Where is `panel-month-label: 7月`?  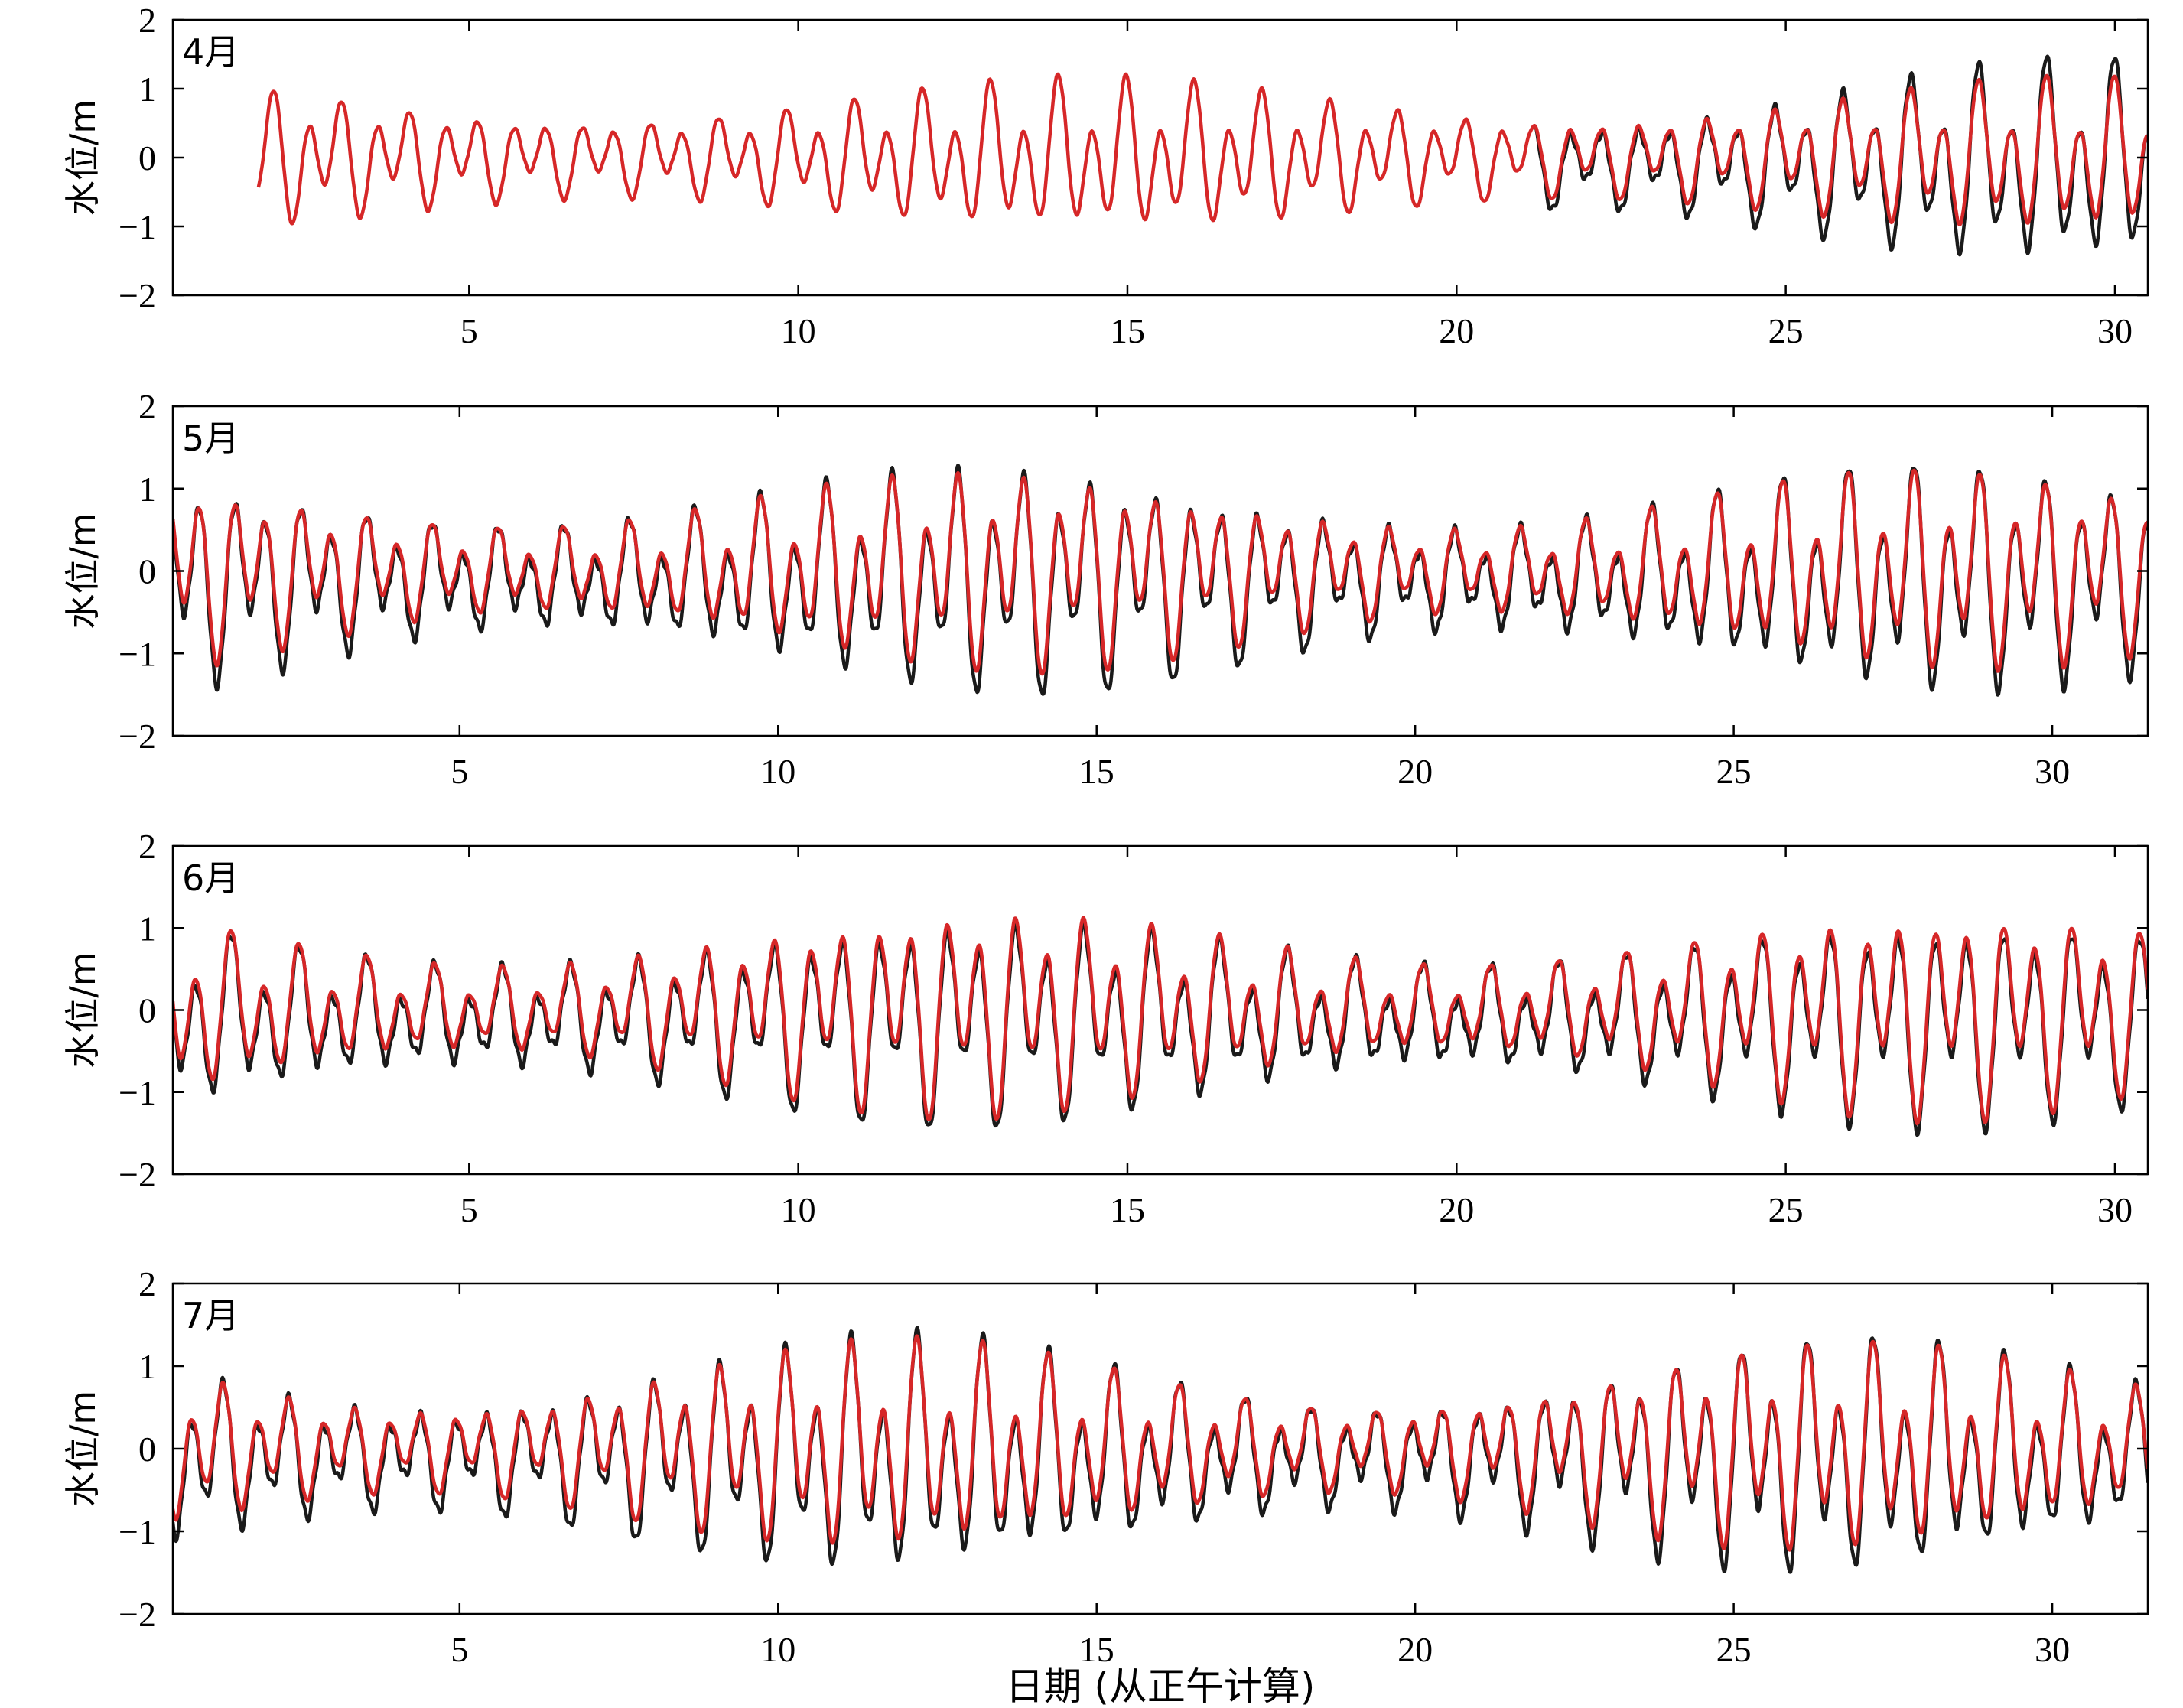 panel-month-label: 7月 is located at coordinates (210, 1315).